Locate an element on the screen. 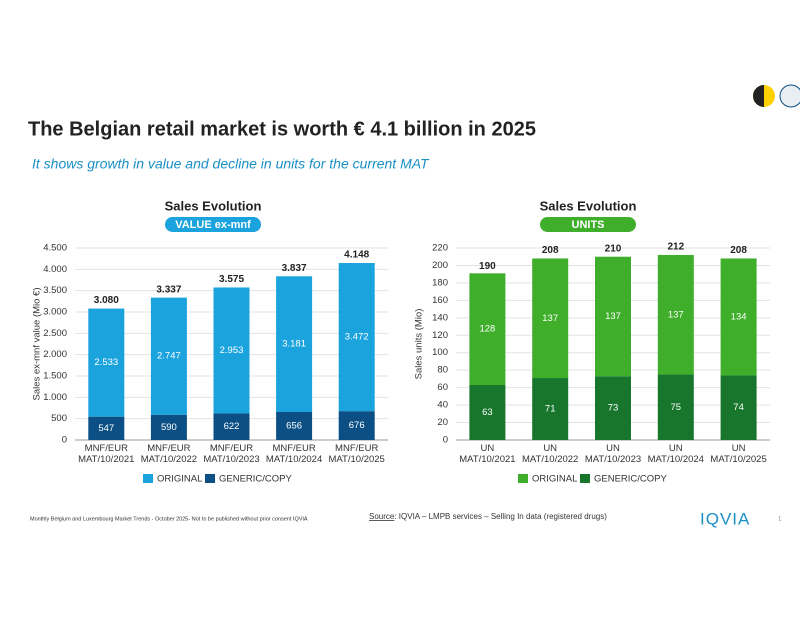 Image resolution: width=800 pixels, height=618 pixels. value-label: 622 is located at coordinates (232, 426).